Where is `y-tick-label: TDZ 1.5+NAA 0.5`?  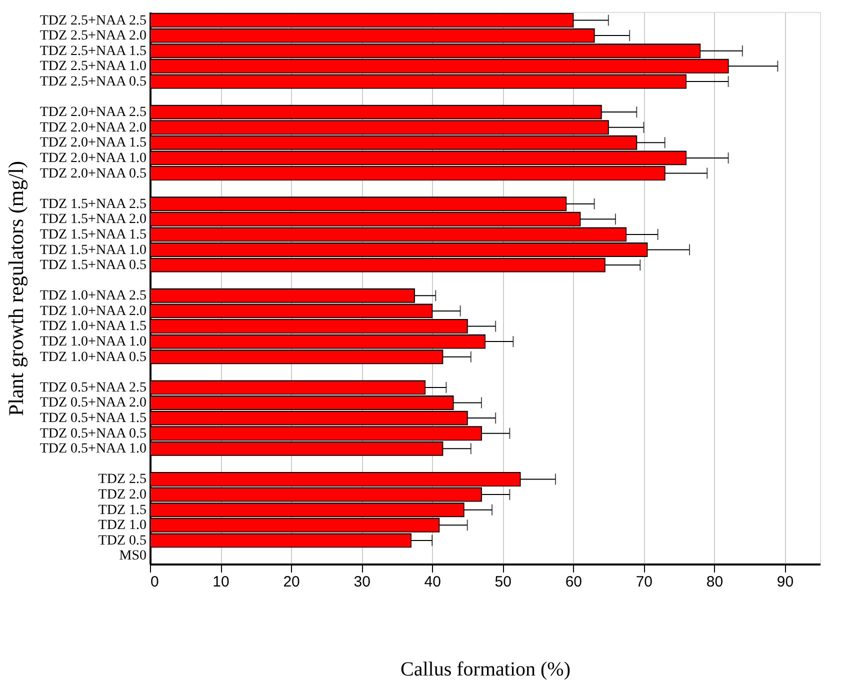 y-tick-label: TDZ 1.5+NAA 0.5 is located at coordinates (93, 266).